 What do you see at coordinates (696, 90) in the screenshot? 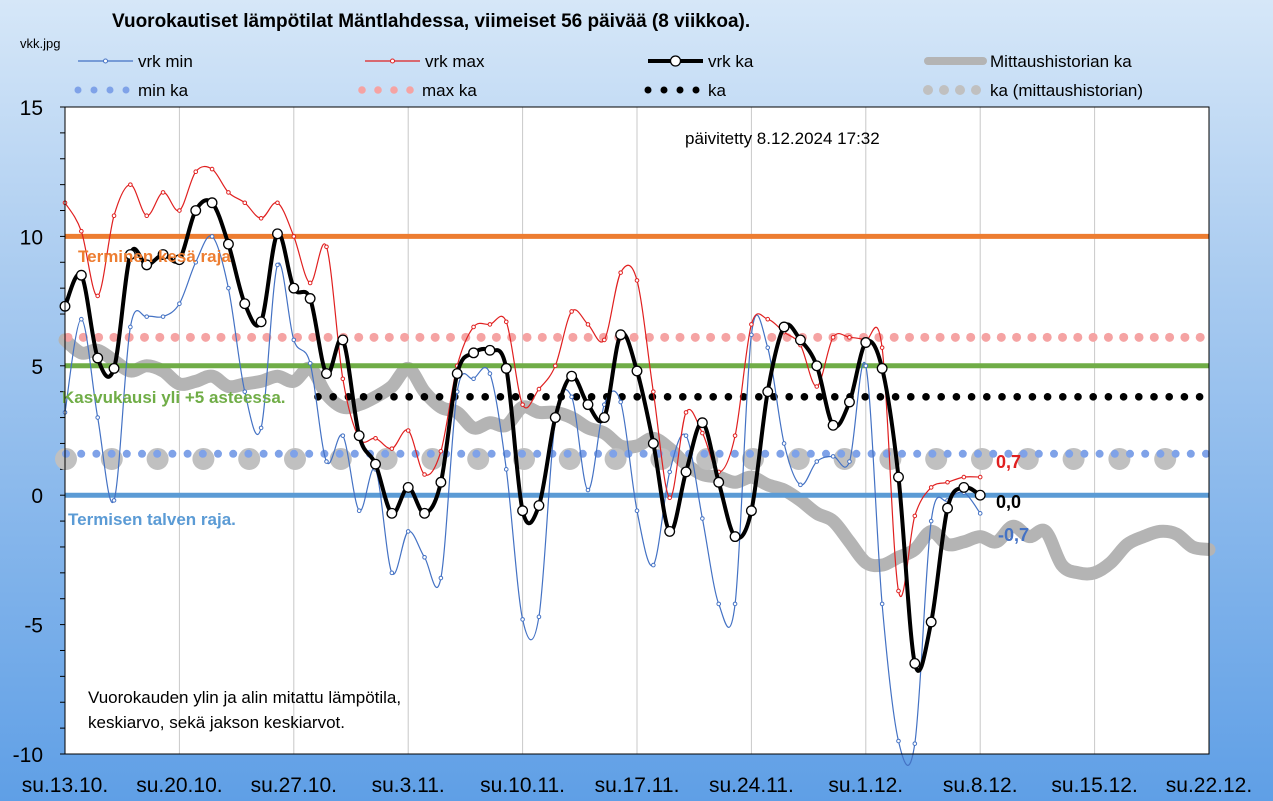
I see `legend-ka-swatch` at bounding box center [696, 90].